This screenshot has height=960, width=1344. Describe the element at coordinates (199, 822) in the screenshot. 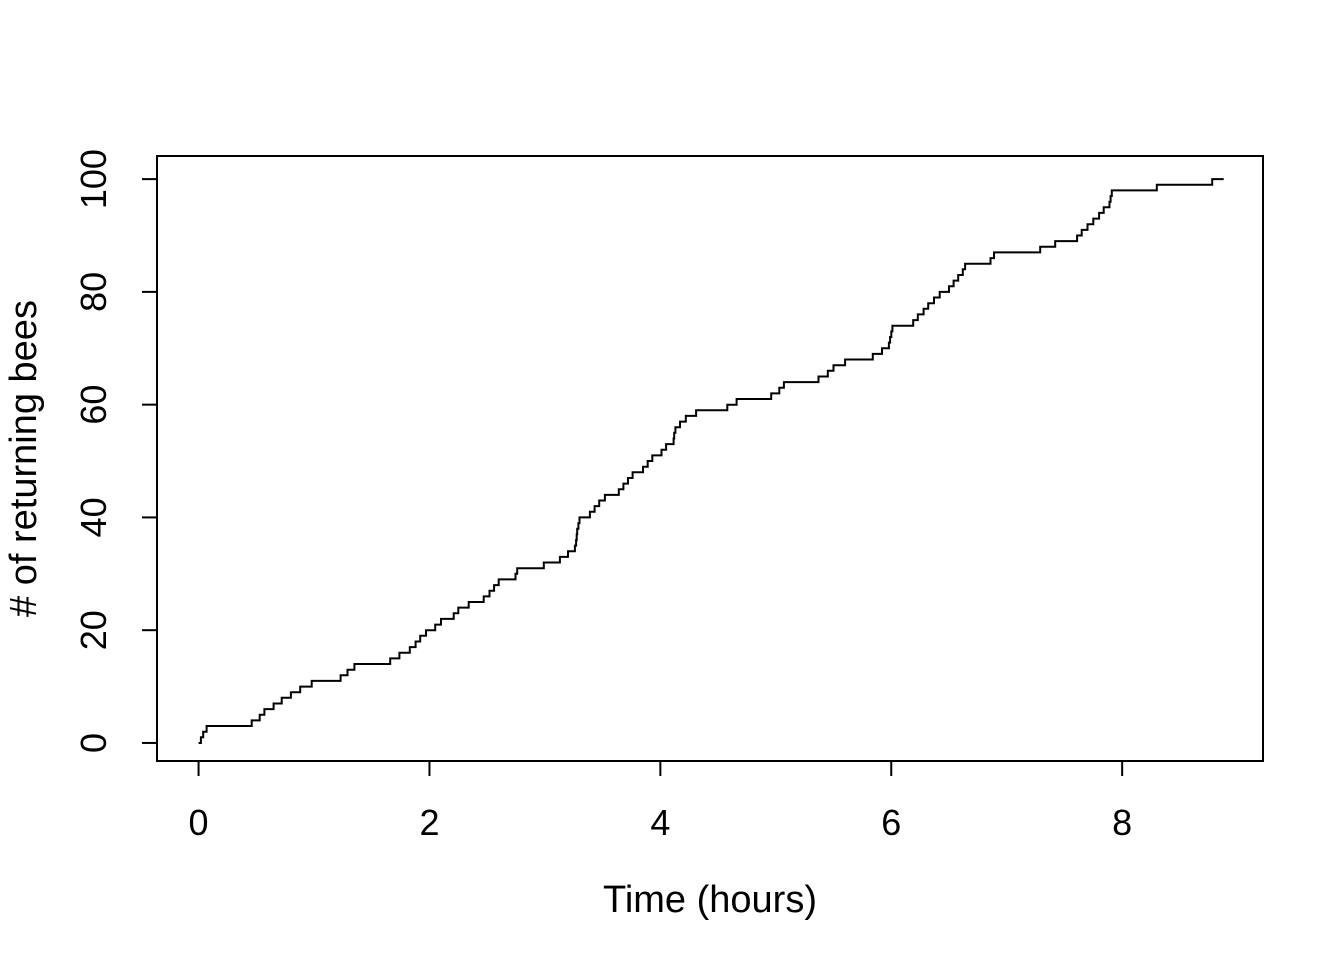

I see `x-axis-tick-label: 0` at that location.